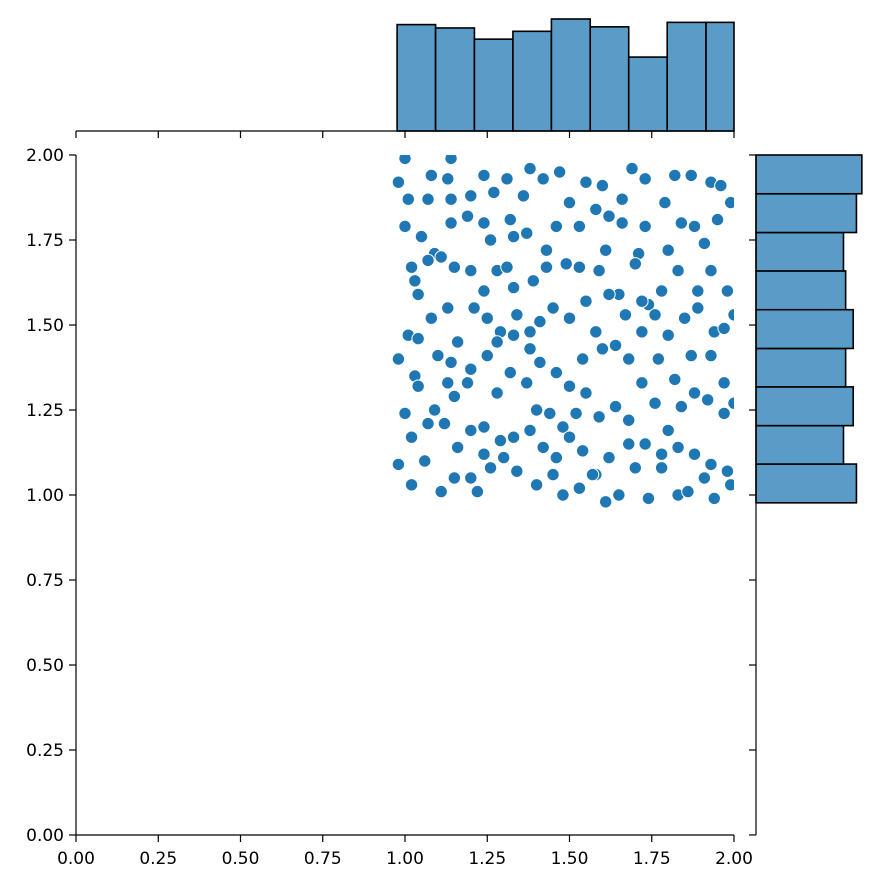  What do you see at coordinates (45, 496) in the screenshot?
I see `y-tick-label: 1.00` at bounding box center [45, 496].